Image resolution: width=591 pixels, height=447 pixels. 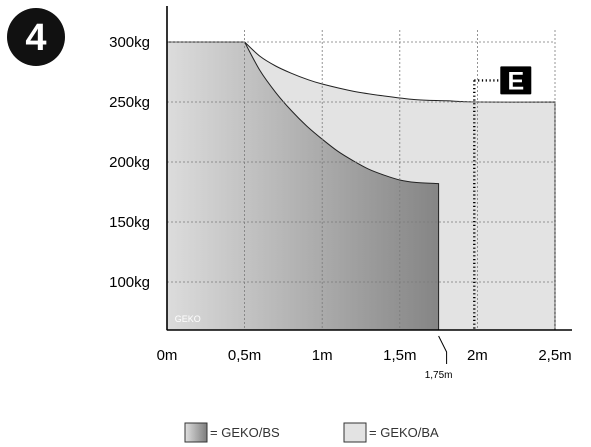 What do you see at coordinates (404, 432) in the screenshot?
I see `legend-label-geko-ba: = GEKO/BA` at bounding box center [404, 432].